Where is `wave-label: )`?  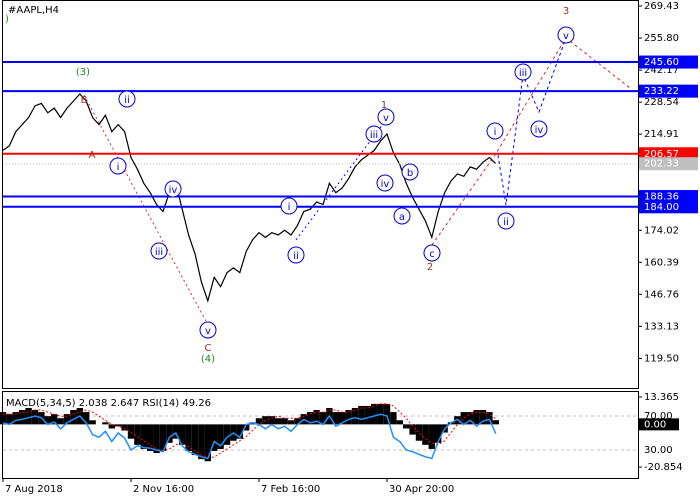
wave-label: ) is located at coordinates (7, 19).